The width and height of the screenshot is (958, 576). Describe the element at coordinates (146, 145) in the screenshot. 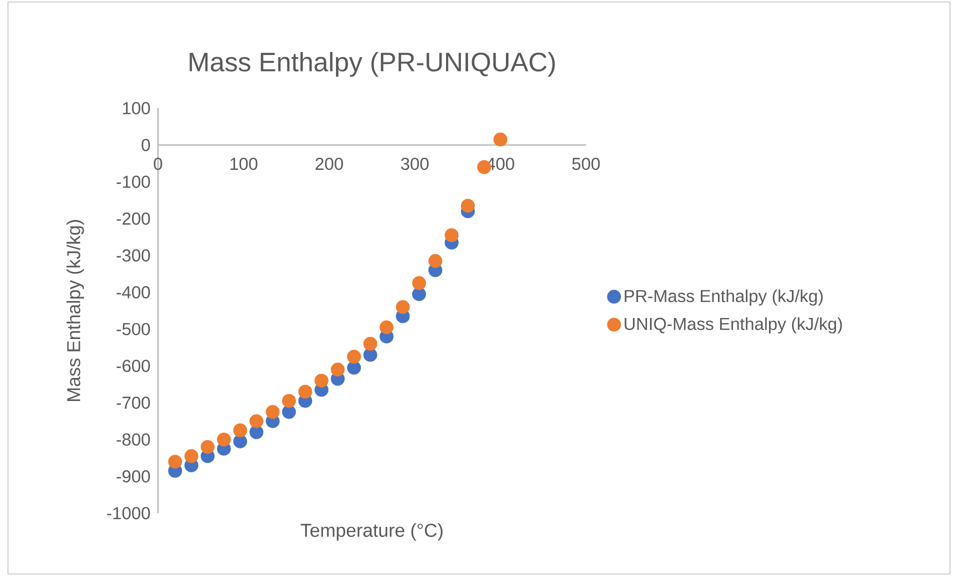

I see `y-tick-label: 0` at that location.